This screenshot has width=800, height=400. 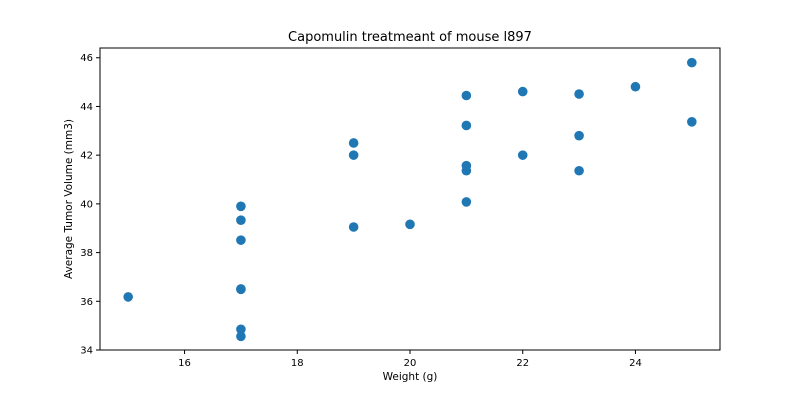 What do you see at coordinates (86, 302) in the screenshot?
I see `y-tick-label: 36` at bounding box center [86, 302].